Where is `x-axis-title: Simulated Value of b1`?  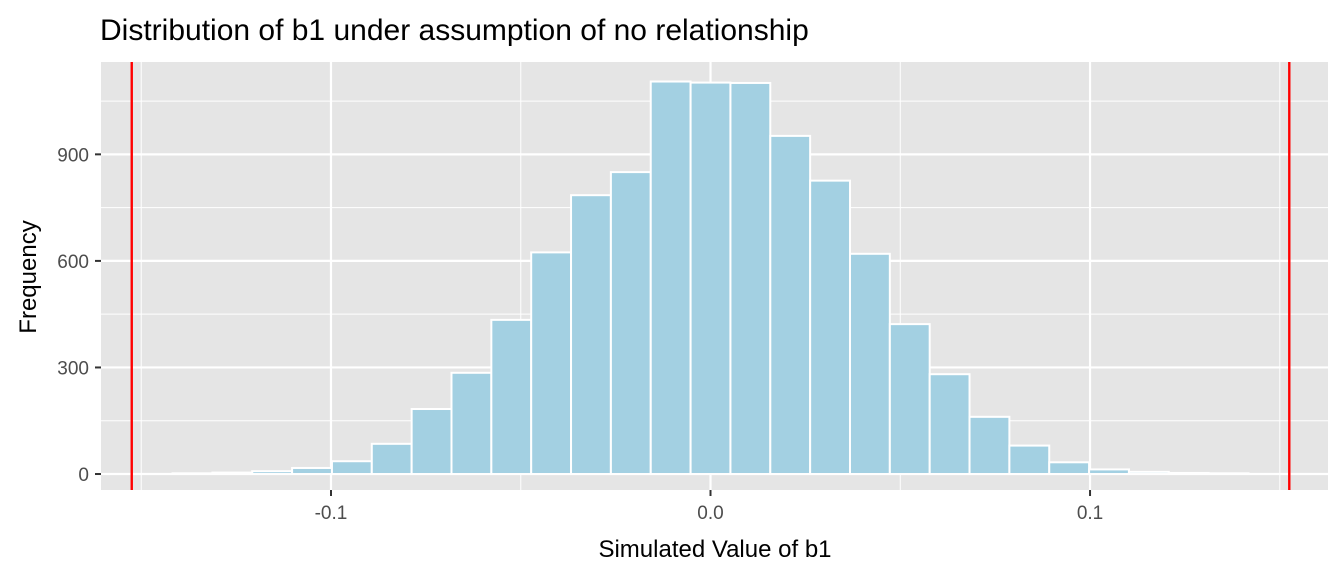
x-axis-title: Simulated Value of b1 is located at coordinates (714, 549).